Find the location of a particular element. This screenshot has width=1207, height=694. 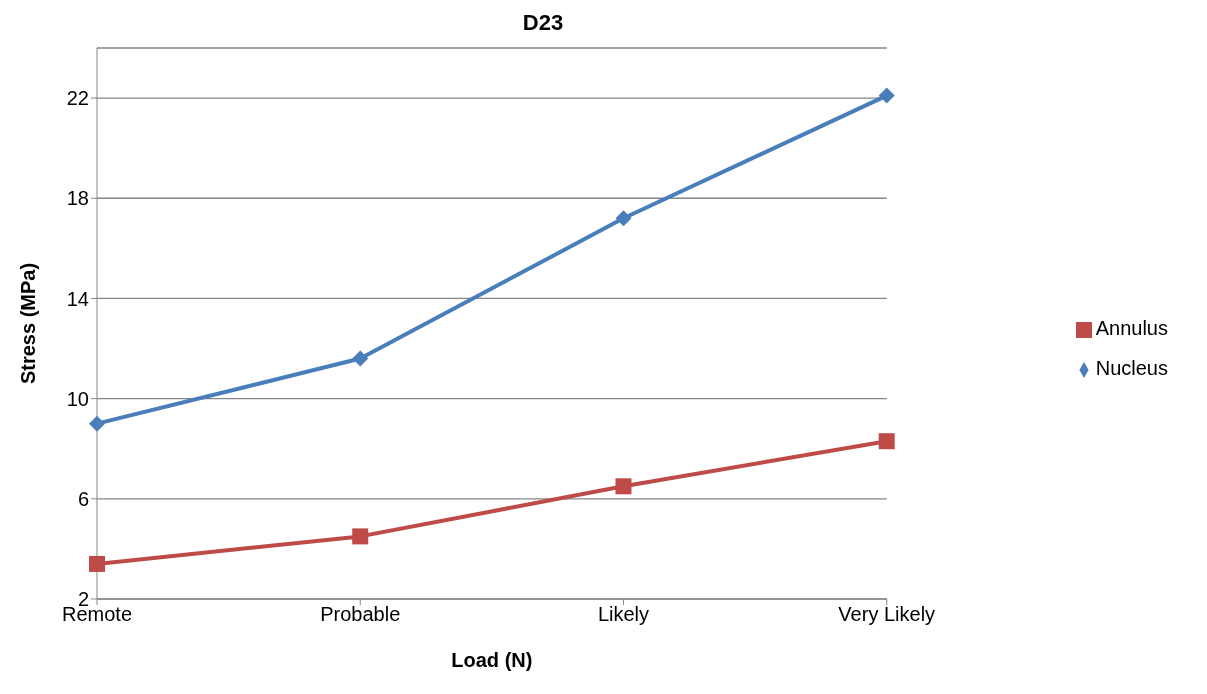

y-tick-label: 6 is located at coordinates (83, 498).